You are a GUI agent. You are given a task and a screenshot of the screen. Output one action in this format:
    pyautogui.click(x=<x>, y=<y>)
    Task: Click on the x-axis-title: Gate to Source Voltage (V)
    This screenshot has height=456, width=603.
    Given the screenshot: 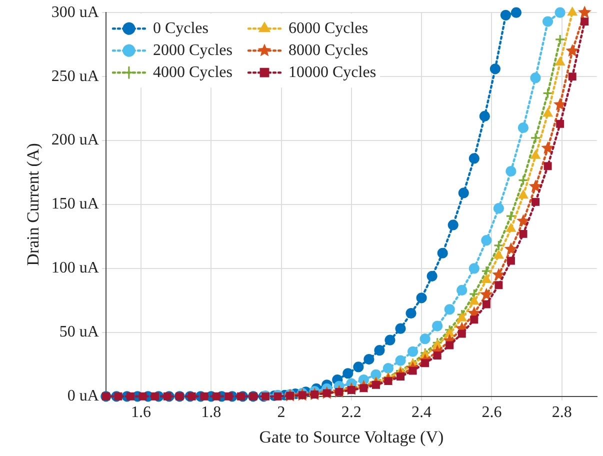 What is the action you would take?
    pyautogui.click(x=351, y=436)
    